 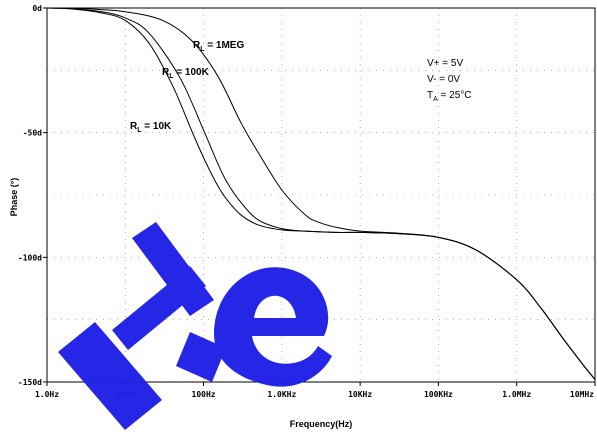 What do you see at coordinates (430, 95) in the screenshot?
I see `condition-ta-main: T` at bounding box center [430, 95].